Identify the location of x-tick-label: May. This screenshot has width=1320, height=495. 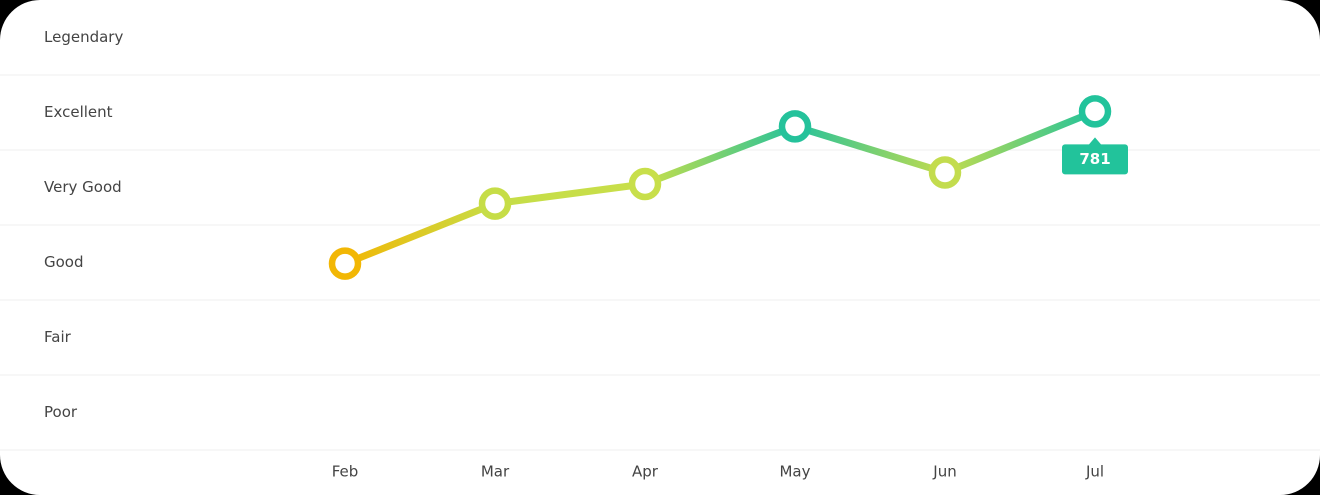
(794, 472).